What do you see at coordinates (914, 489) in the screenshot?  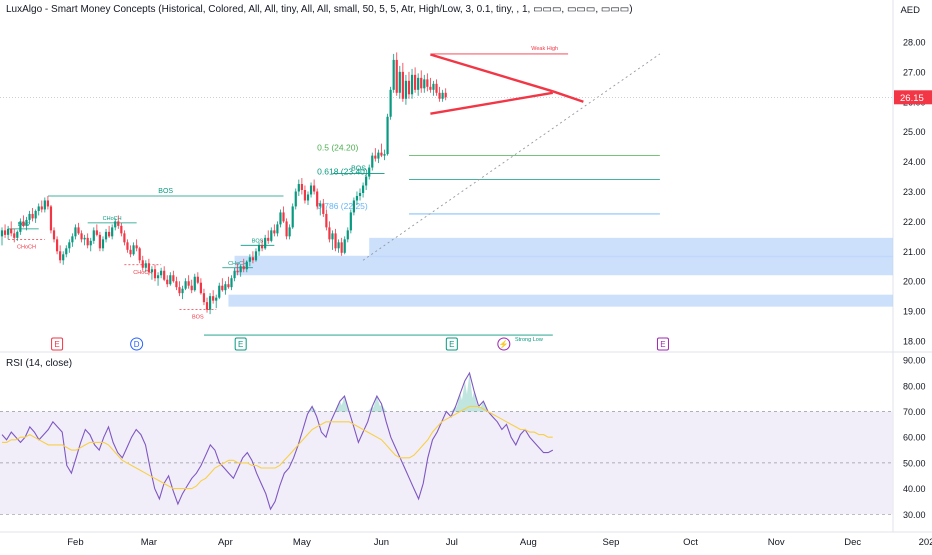 I see `rsi-tick-label: 40.00` at bounding box center [914, 489].